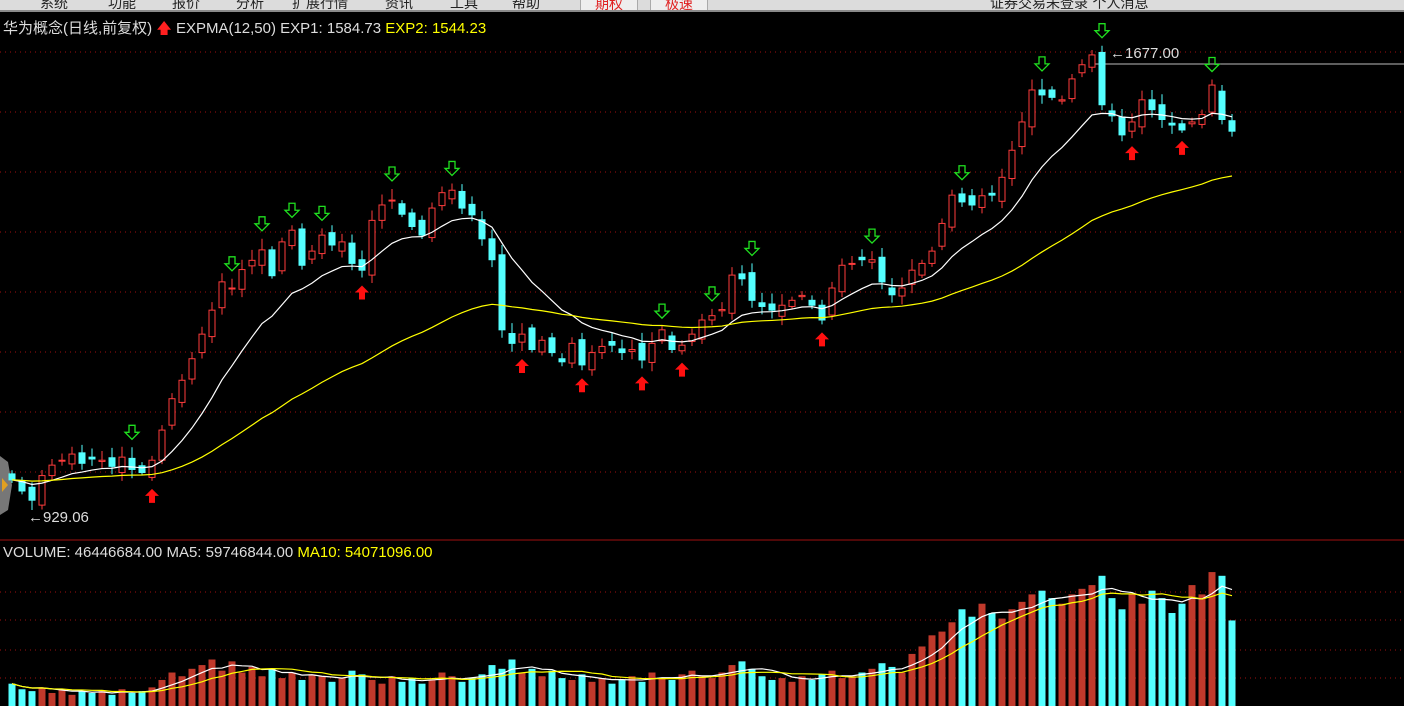  I want to click on menu-item-red: 期权, so click(609, 5).